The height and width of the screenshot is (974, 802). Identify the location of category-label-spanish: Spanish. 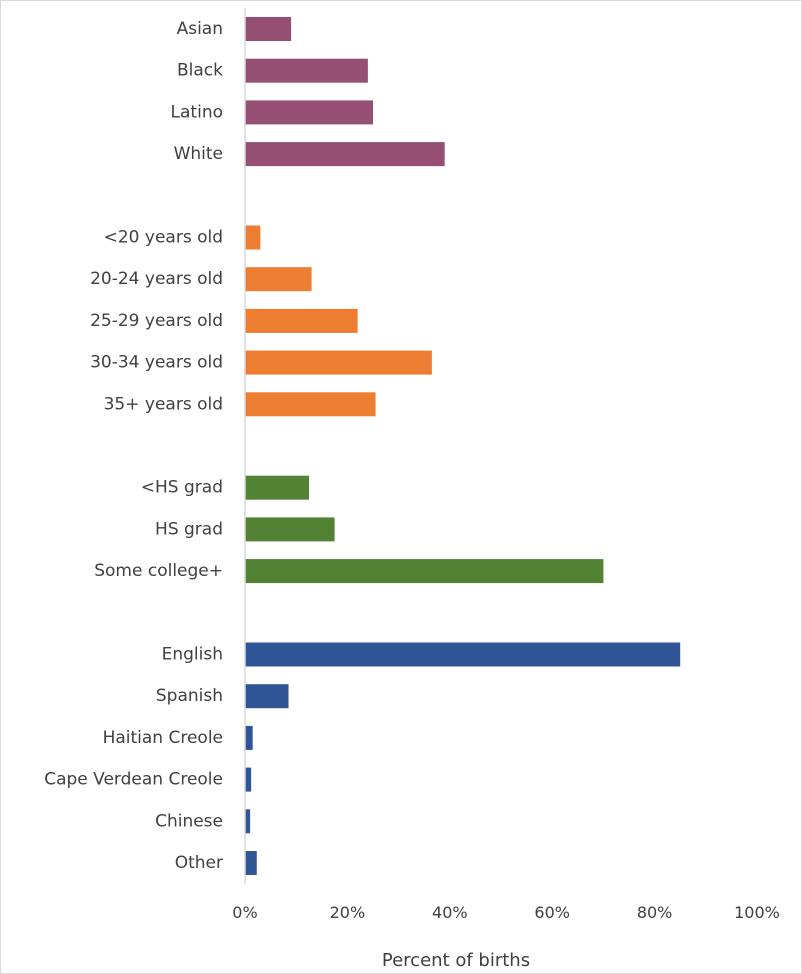
(189, 696).